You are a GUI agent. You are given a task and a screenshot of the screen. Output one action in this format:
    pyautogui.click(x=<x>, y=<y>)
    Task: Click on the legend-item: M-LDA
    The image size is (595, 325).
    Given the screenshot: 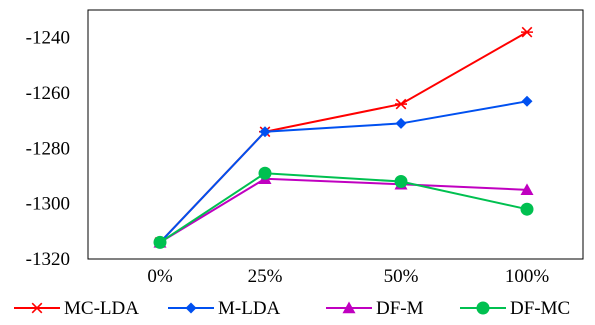 What is the action you would take?
    pyautogui.click(x=224, y=308)
    